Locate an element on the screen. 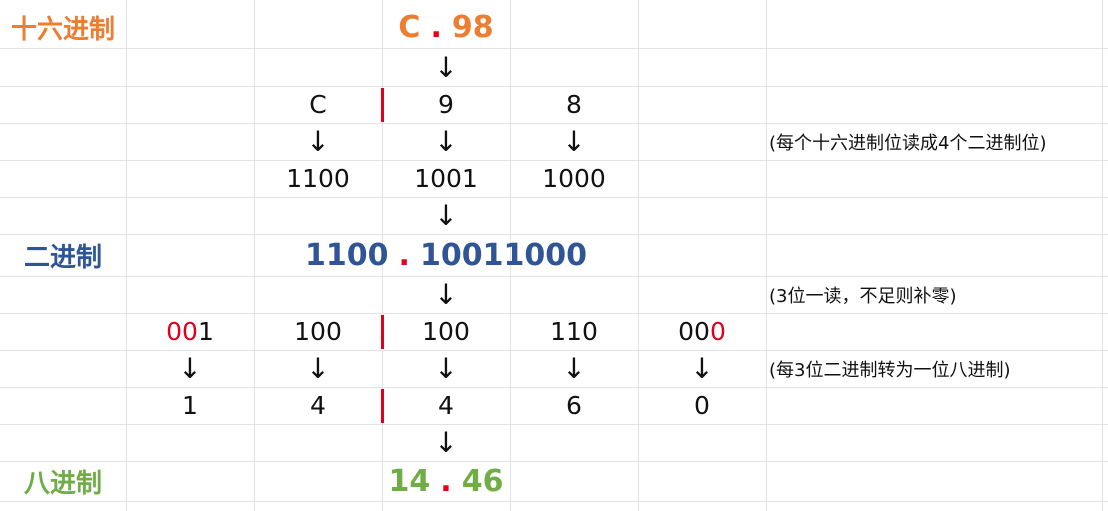 Image resolution: width=1108 pixels, height=511 pixels. oct-frac: 46 is located at coordinates (482, 481).